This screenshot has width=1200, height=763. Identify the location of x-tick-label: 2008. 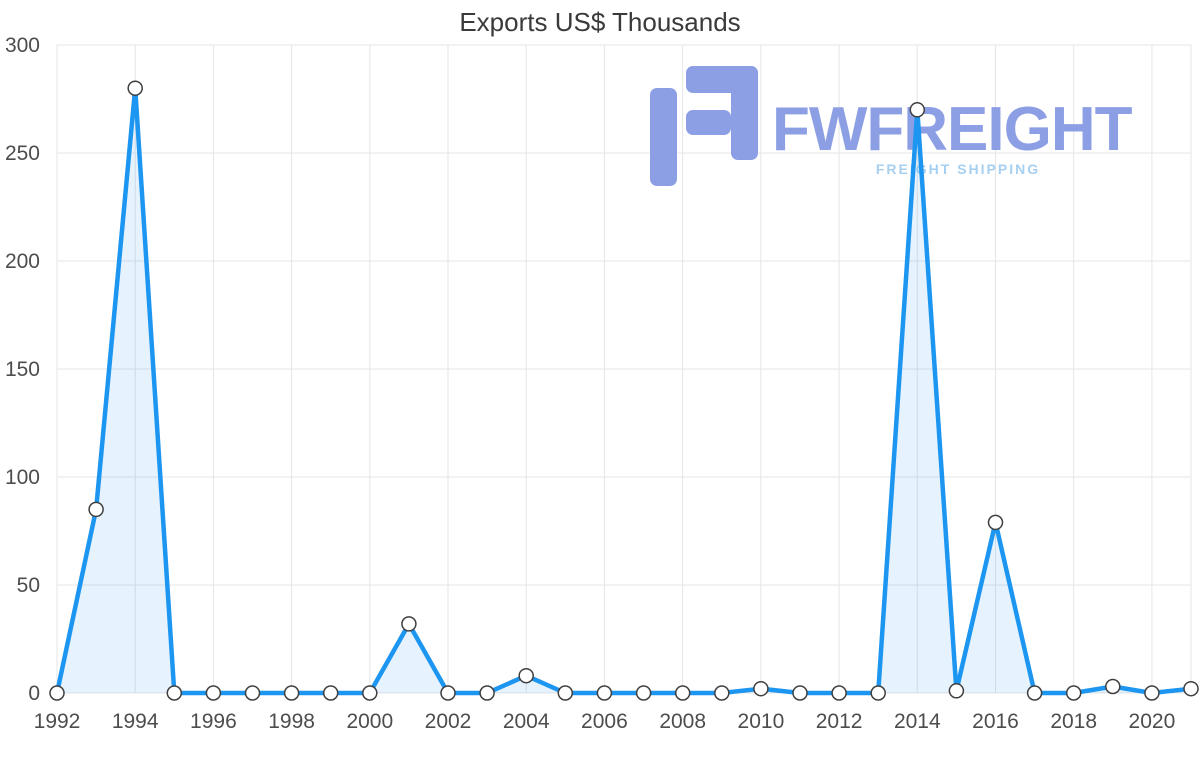
(682, 721).